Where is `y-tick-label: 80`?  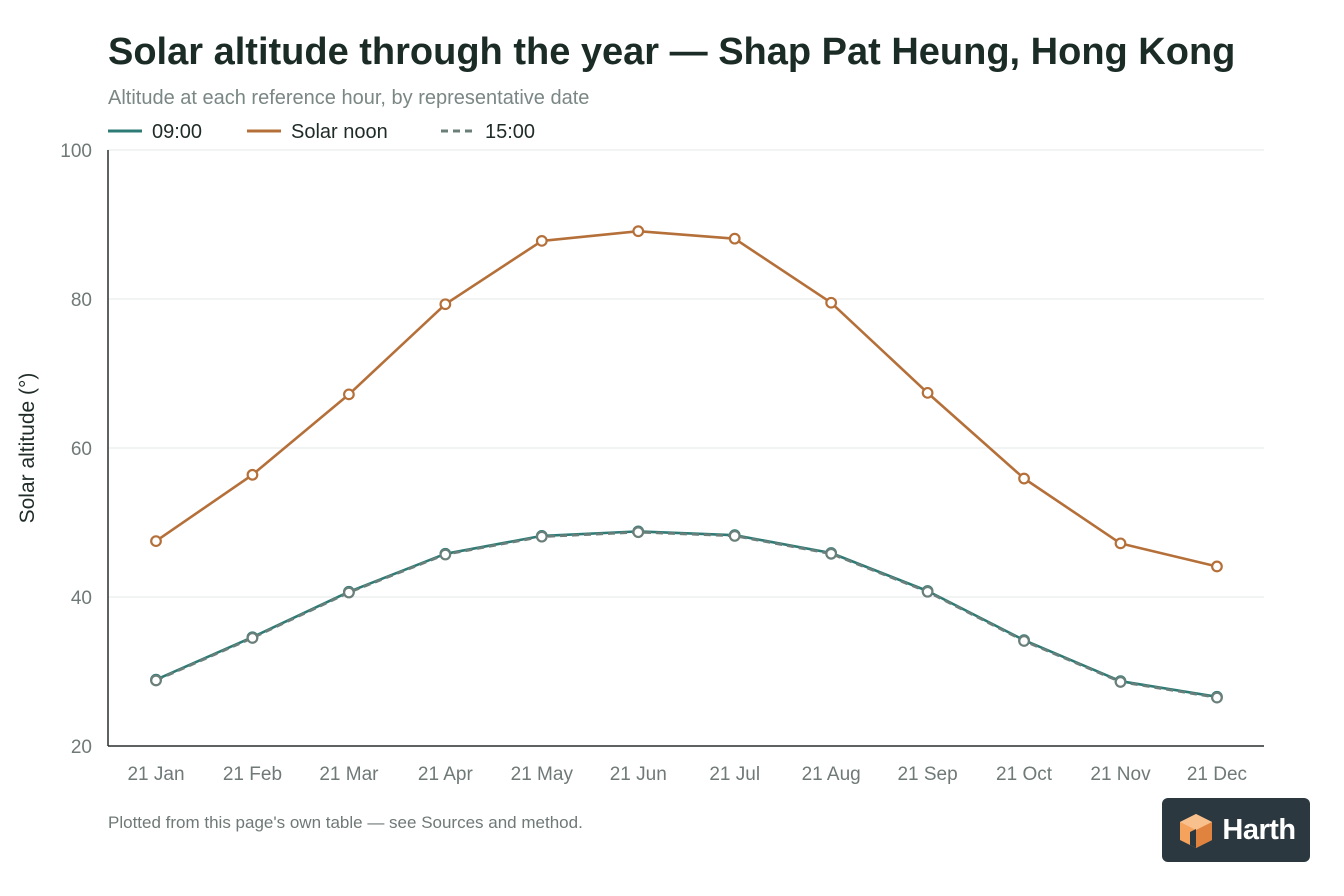
y-tick-label: 80 is located at coordinates (81, 300).